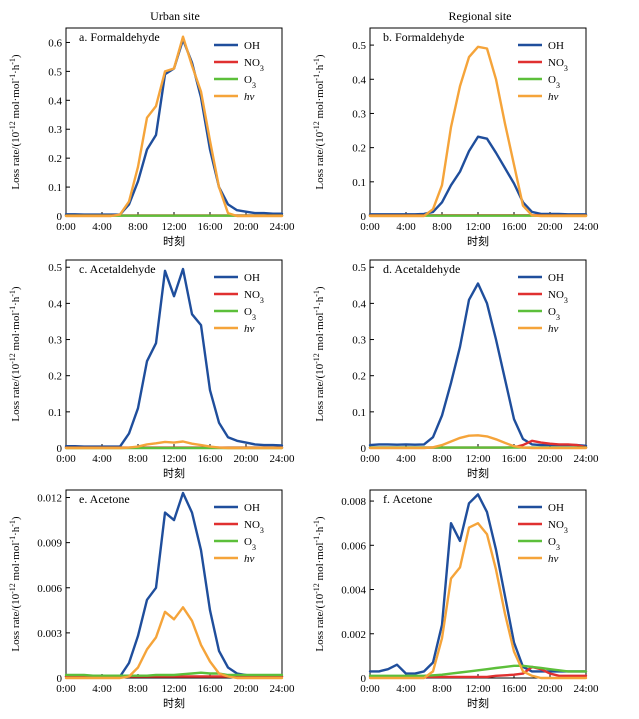 Image resolution: width=639 pixels, height=719 pixels. Describe the element at coordinates (353, 591) in the screenshot. I see `y-tick-label: 0.004` at that location.